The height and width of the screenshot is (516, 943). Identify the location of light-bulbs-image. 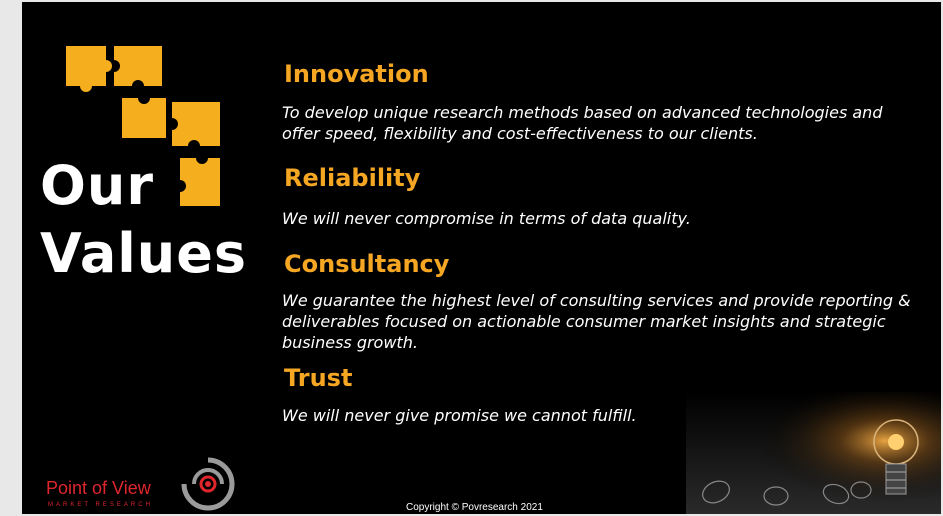
(813, 453).